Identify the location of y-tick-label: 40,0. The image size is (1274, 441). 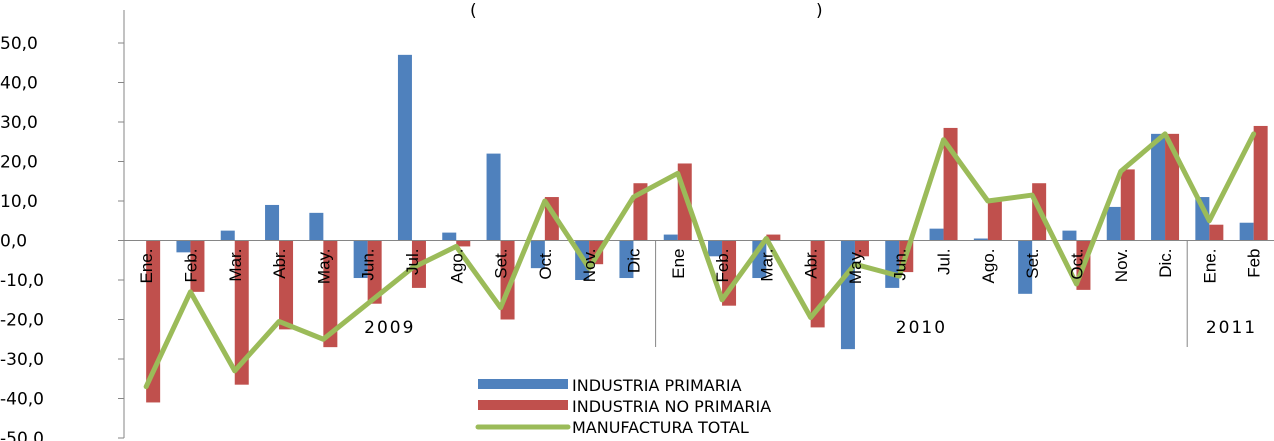
(19, 84).